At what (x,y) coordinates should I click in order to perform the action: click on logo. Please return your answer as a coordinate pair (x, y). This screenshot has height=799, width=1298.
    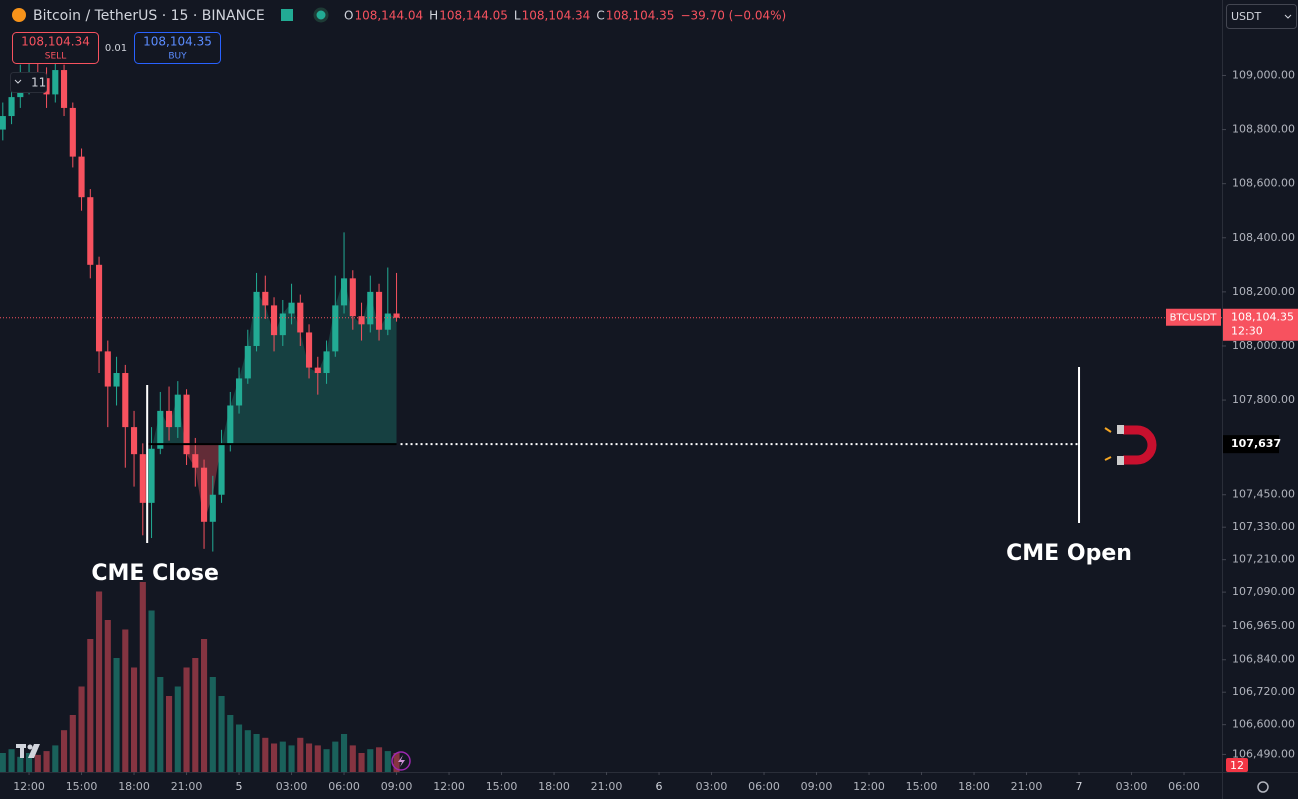
    Looking at the image, I should click on (28, 751).